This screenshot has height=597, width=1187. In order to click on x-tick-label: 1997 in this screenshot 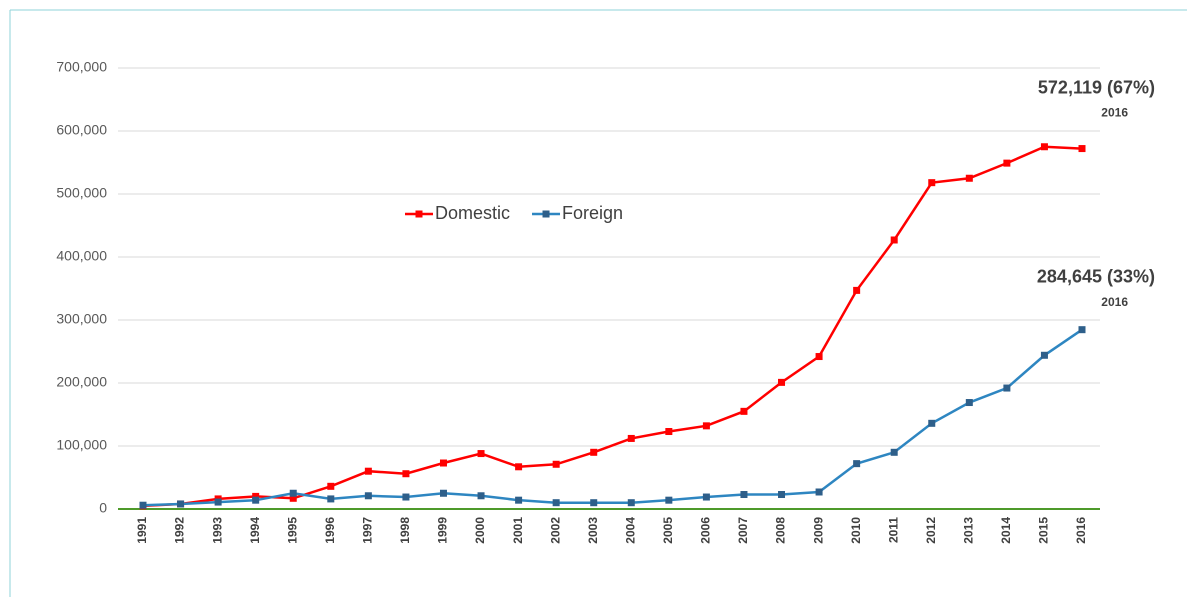, I will do `click(368, 530)`.